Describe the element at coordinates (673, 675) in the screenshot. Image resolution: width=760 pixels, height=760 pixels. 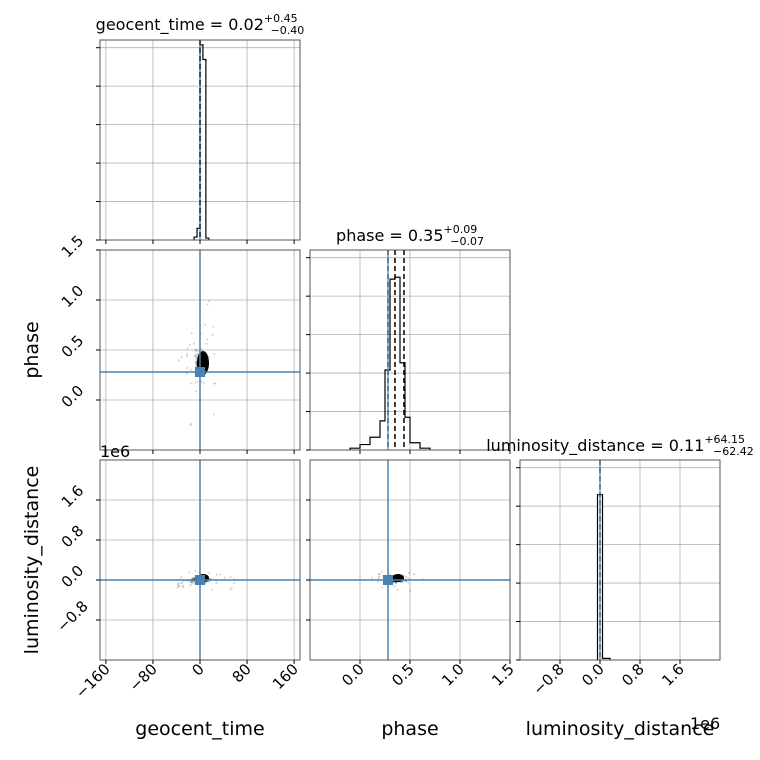
I see `x-tick-label: 1.6` at that location.